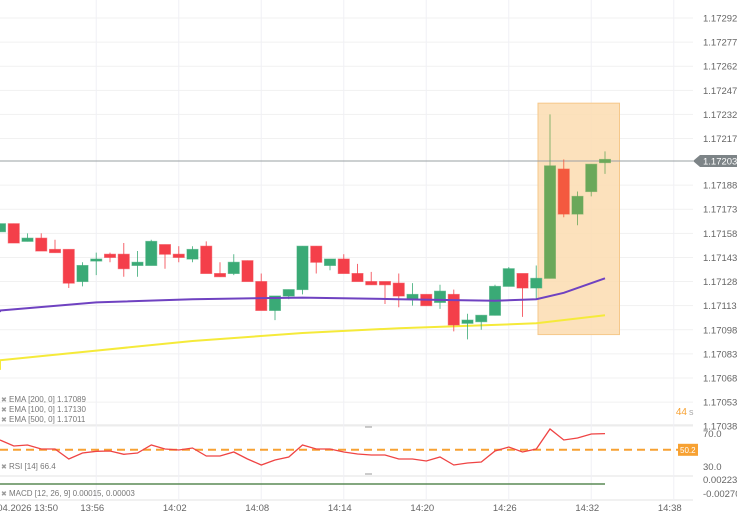 The width and height of the screenshot is (737, 518). I want to click on price-tick-label: 1.17292, so click(720, 19).